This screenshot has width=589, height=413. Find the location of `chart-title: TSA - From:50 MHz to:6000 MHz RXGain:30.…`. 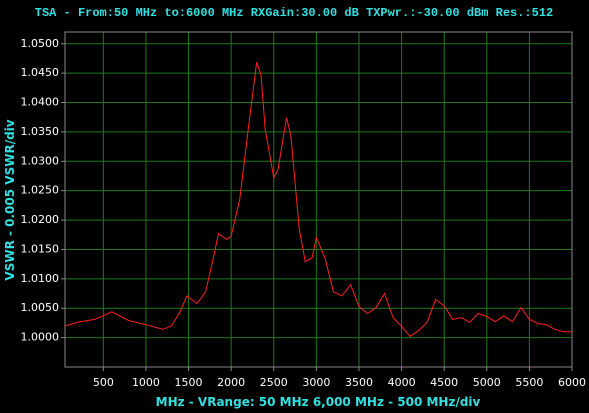

chart-title: TSA - From:50 MHz to:6000 MHz RXGain:30.… is located at coordinates (294, 13).